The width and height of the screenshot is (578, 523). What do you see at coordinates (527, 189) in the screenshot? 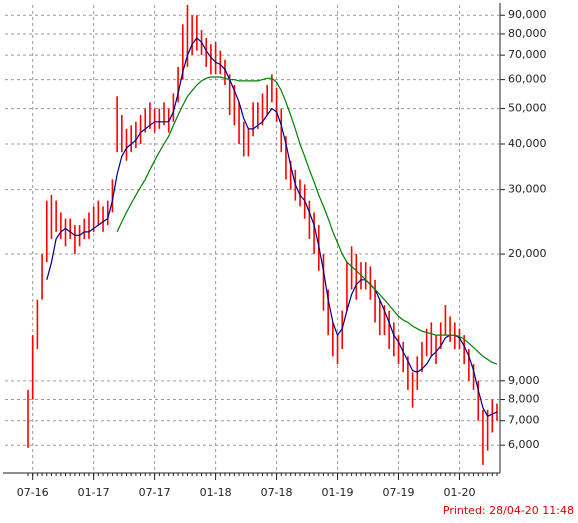
I see `y-tick-label: 30,000` at bounding box center [527, 189].